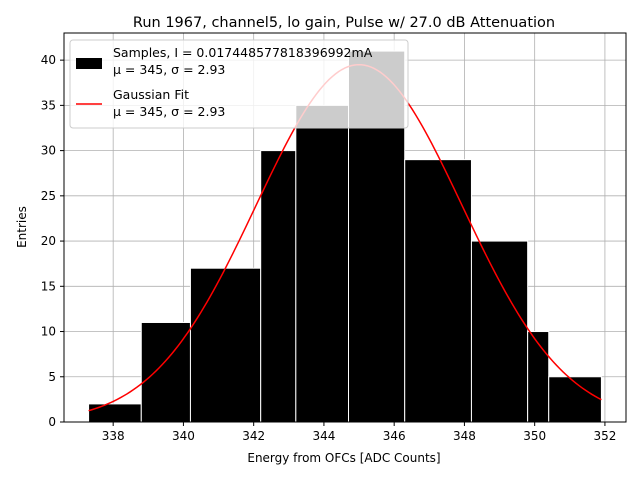 This screenshot has width=640, height=480. I want to click on y-tick-label: 25, so click(48, 196).